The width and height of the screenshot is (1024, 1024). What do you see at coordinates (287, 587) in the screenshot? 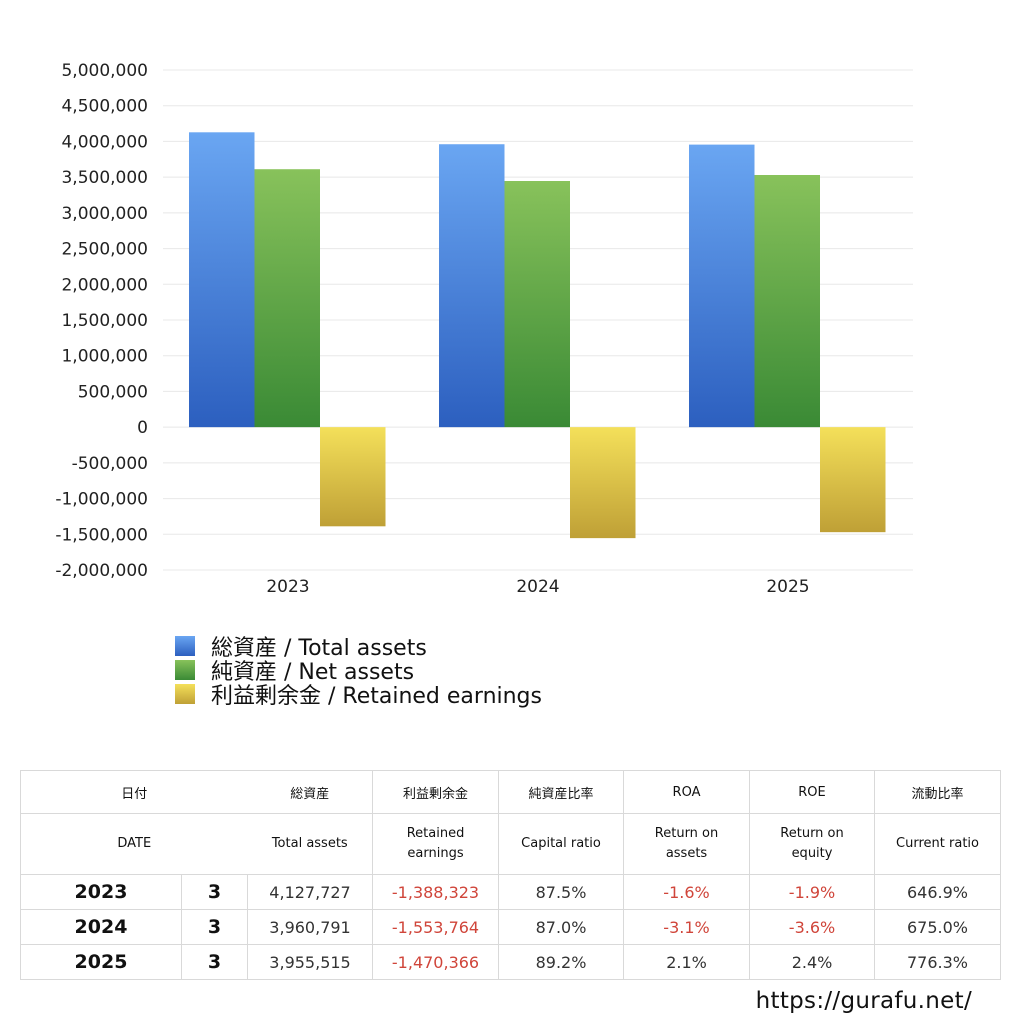
I see `x-tick-label: 2023` at bounding box center [287, 587].